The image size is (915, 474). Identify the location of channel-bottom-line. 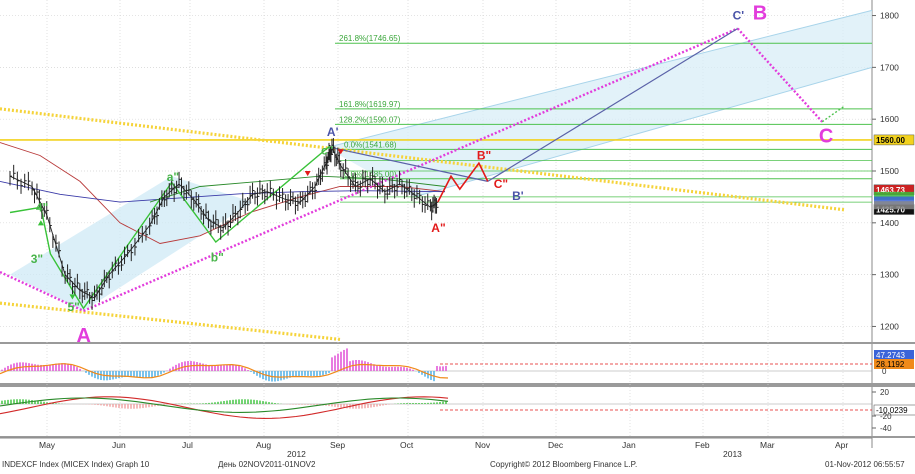
(643, 132).